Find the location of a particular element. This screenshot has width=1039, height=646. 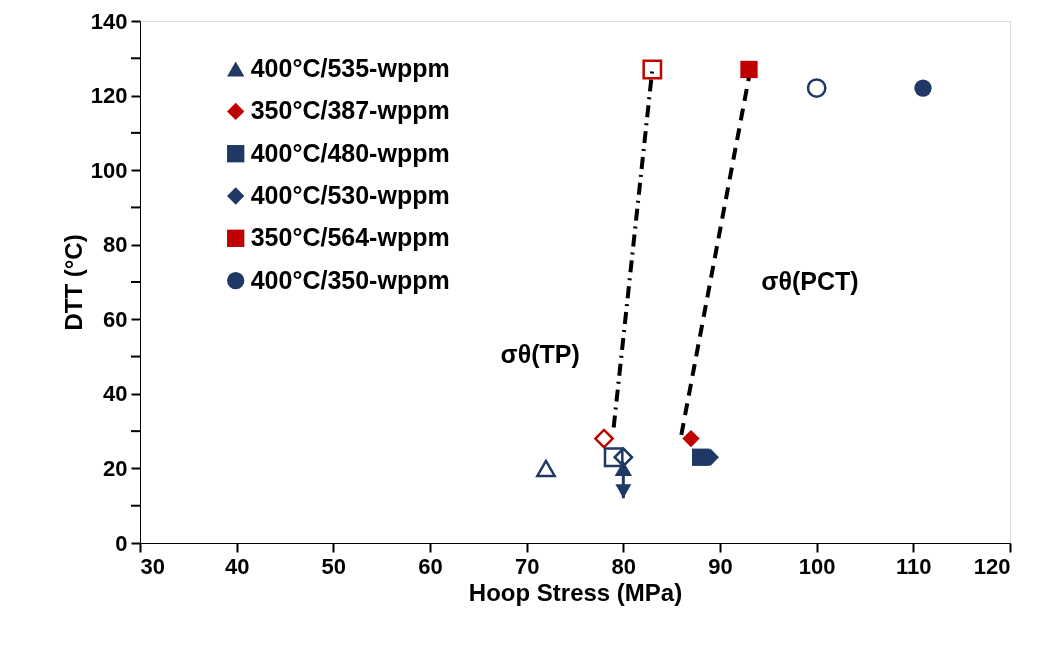

y-tick-label: 60 is located at coordinates (115, 319).